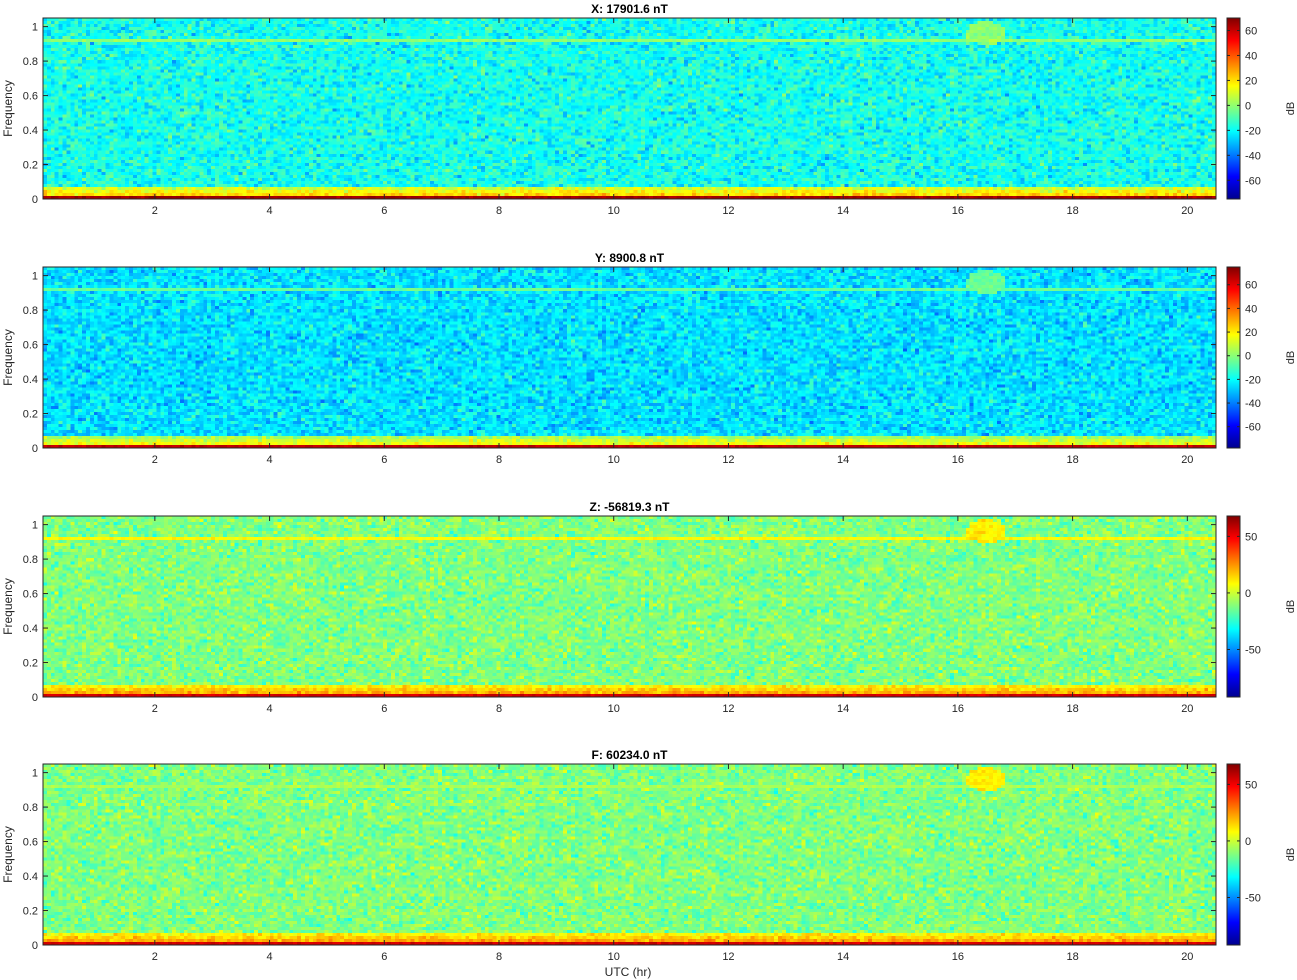 The height and width of the screenshot is (980, 1297). I want to click on panel-title: Z: -56819.3 nT, so click(629, 507).